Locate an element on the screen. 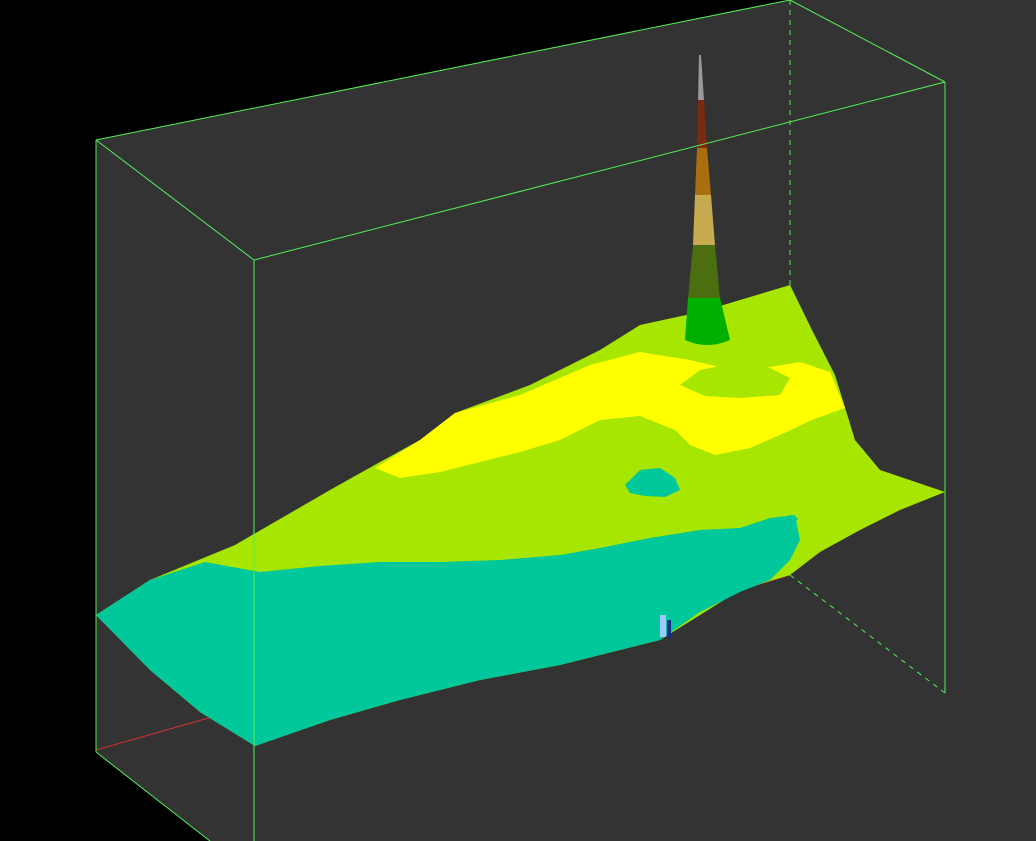  box-edge-top-front is located at coordinates (599, 171).